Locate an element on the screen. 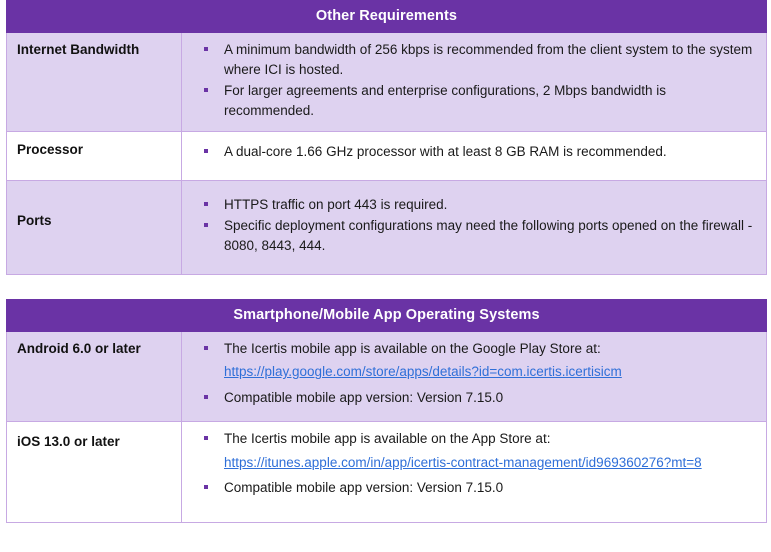 The image size is (771, 552). row-label-android: Android 6.0 or later is located at coordinates (94, 376).